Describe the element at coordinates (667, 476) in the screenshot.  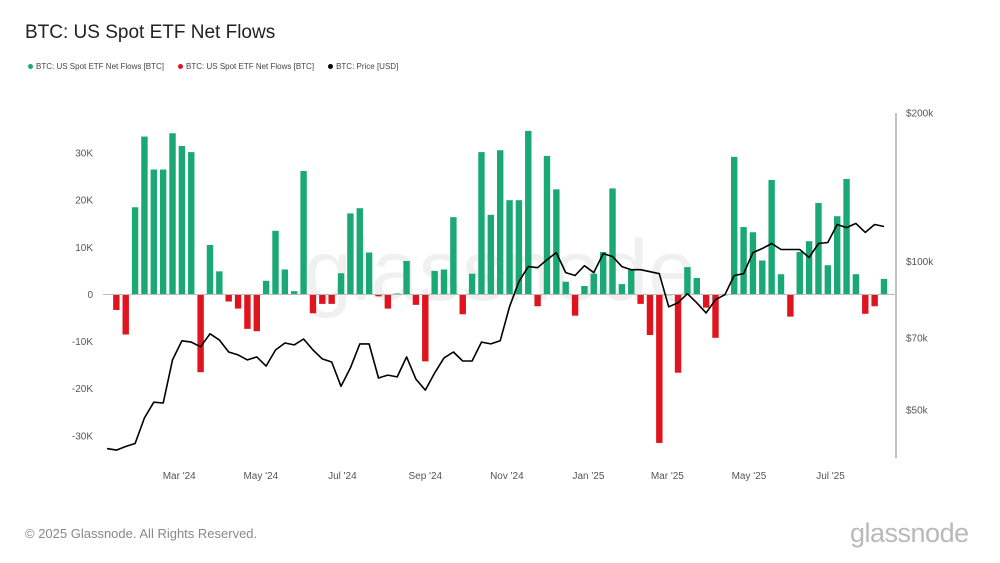
I see `x-axis-tick-label: Mar '25` at that location.